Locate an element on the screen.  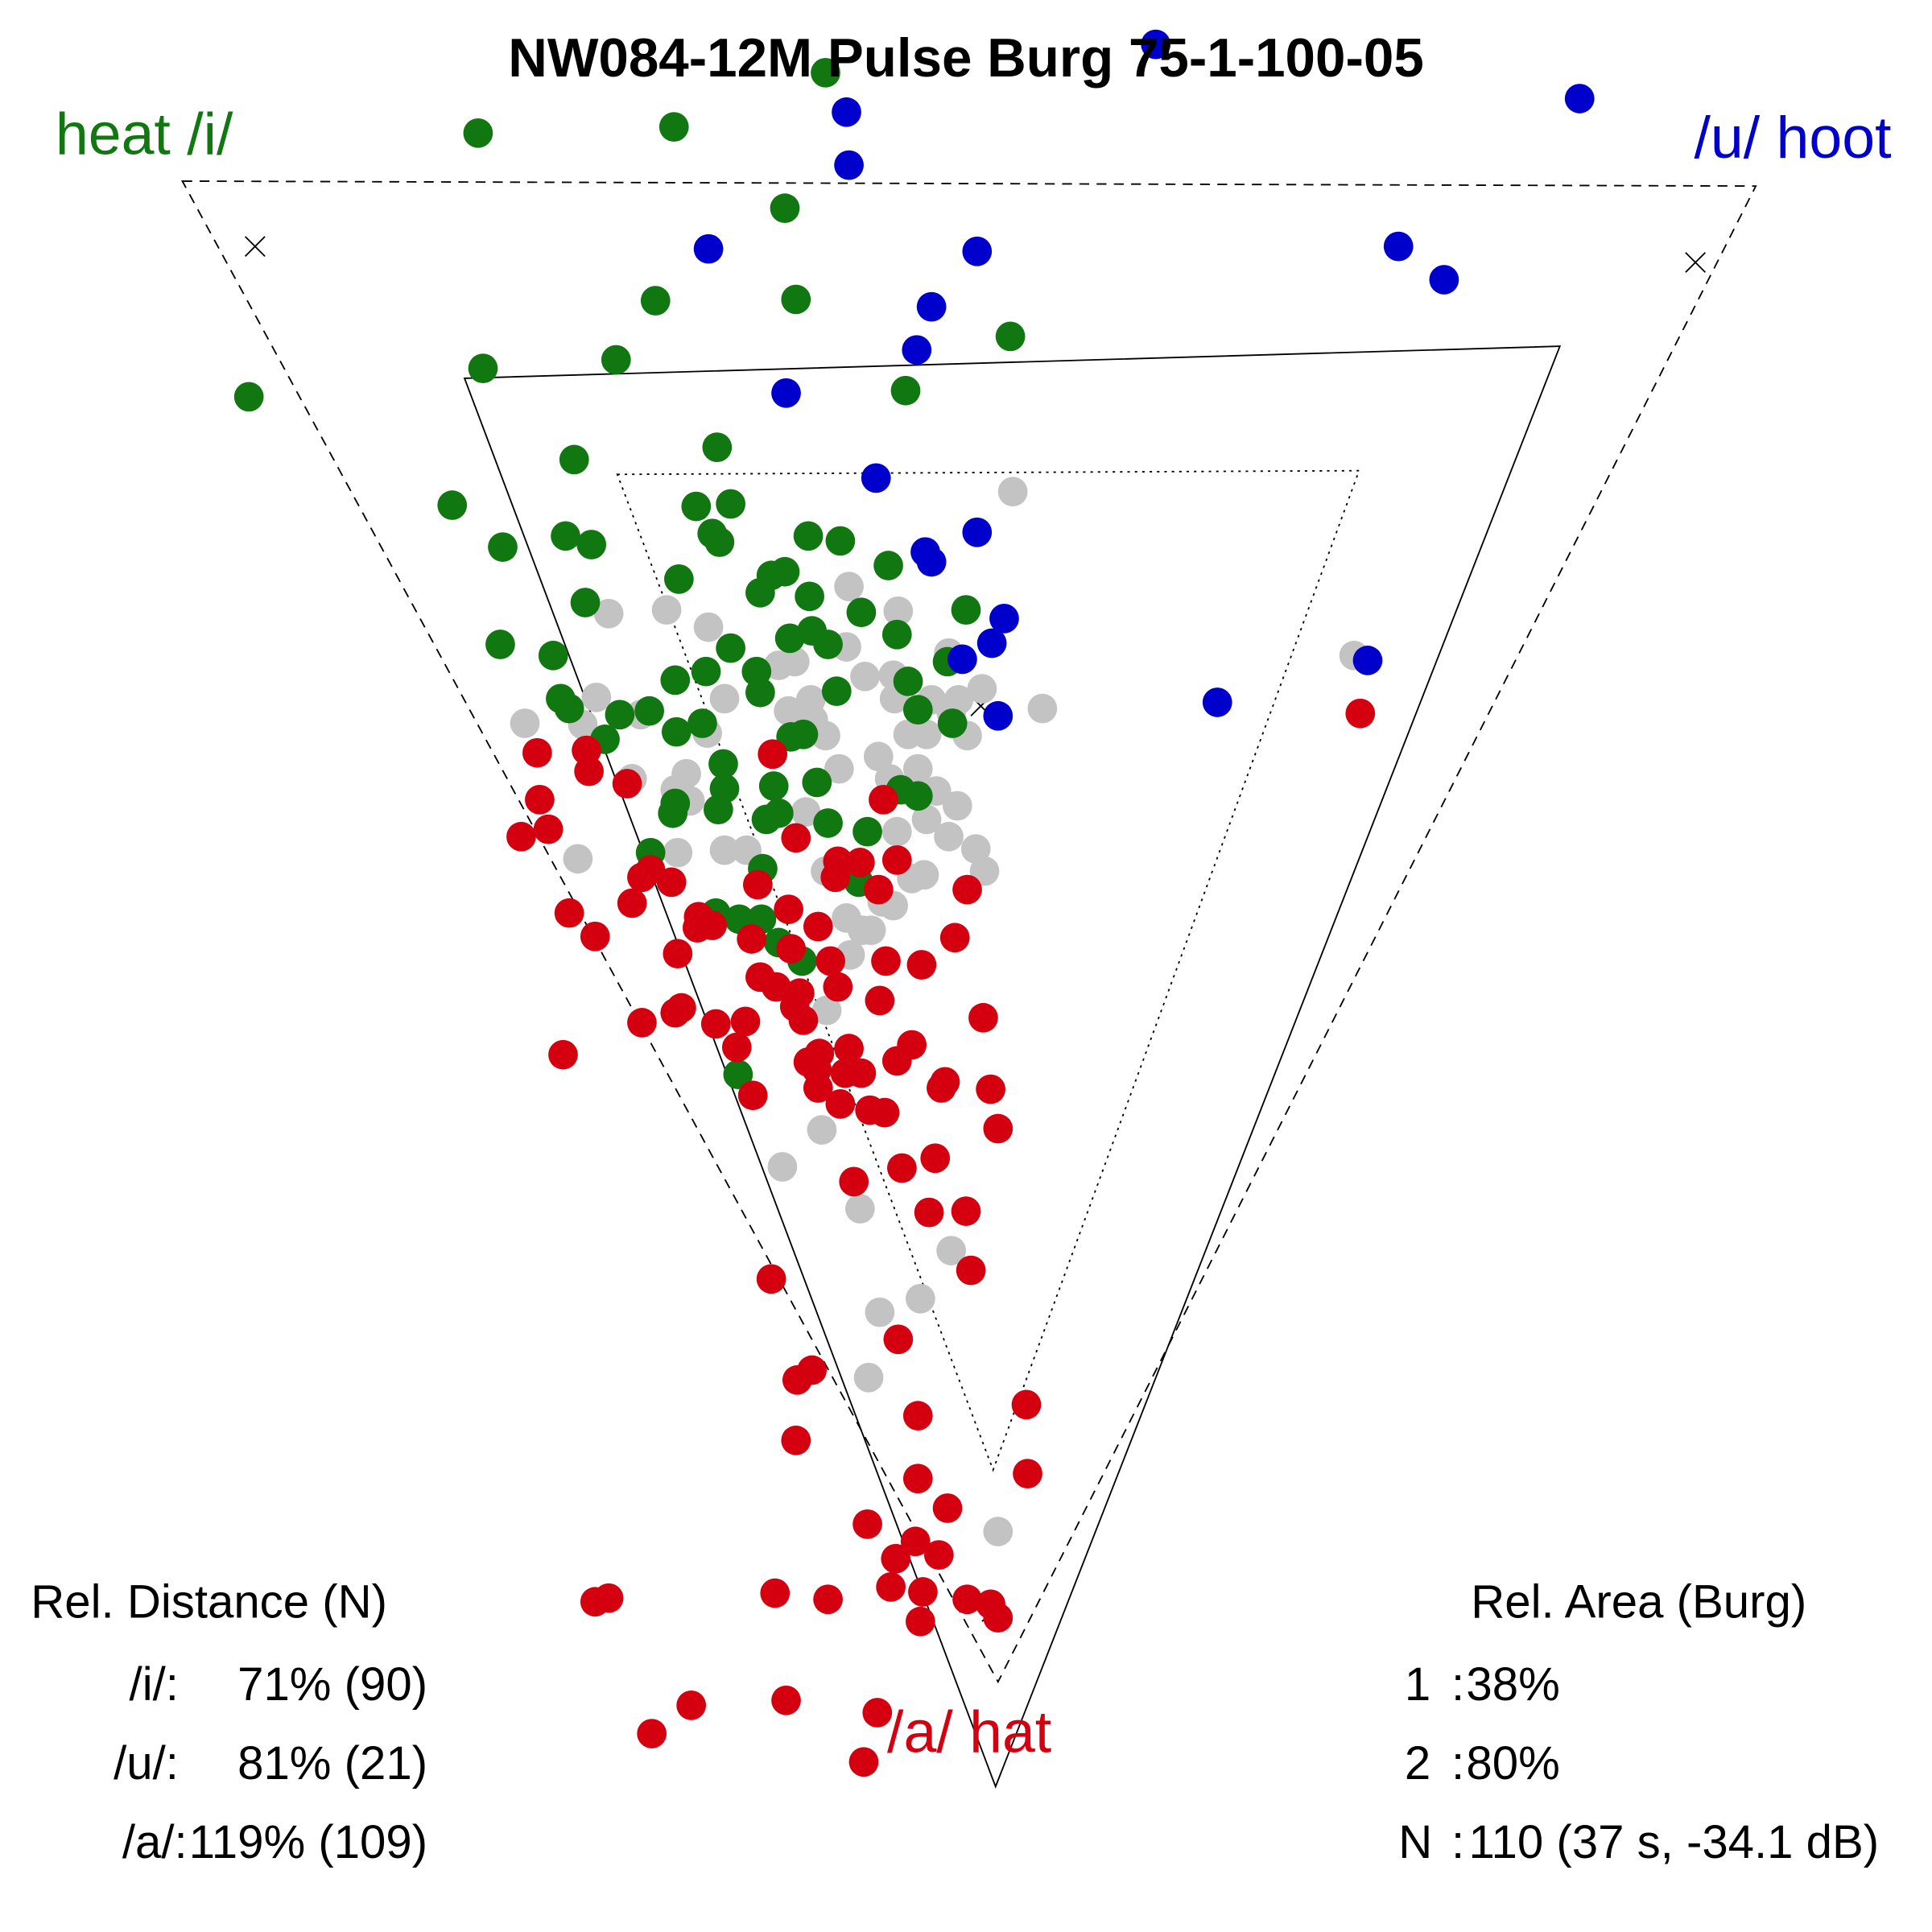
stats-left-value: 119% (109) is located at coordinates (308, 1842).